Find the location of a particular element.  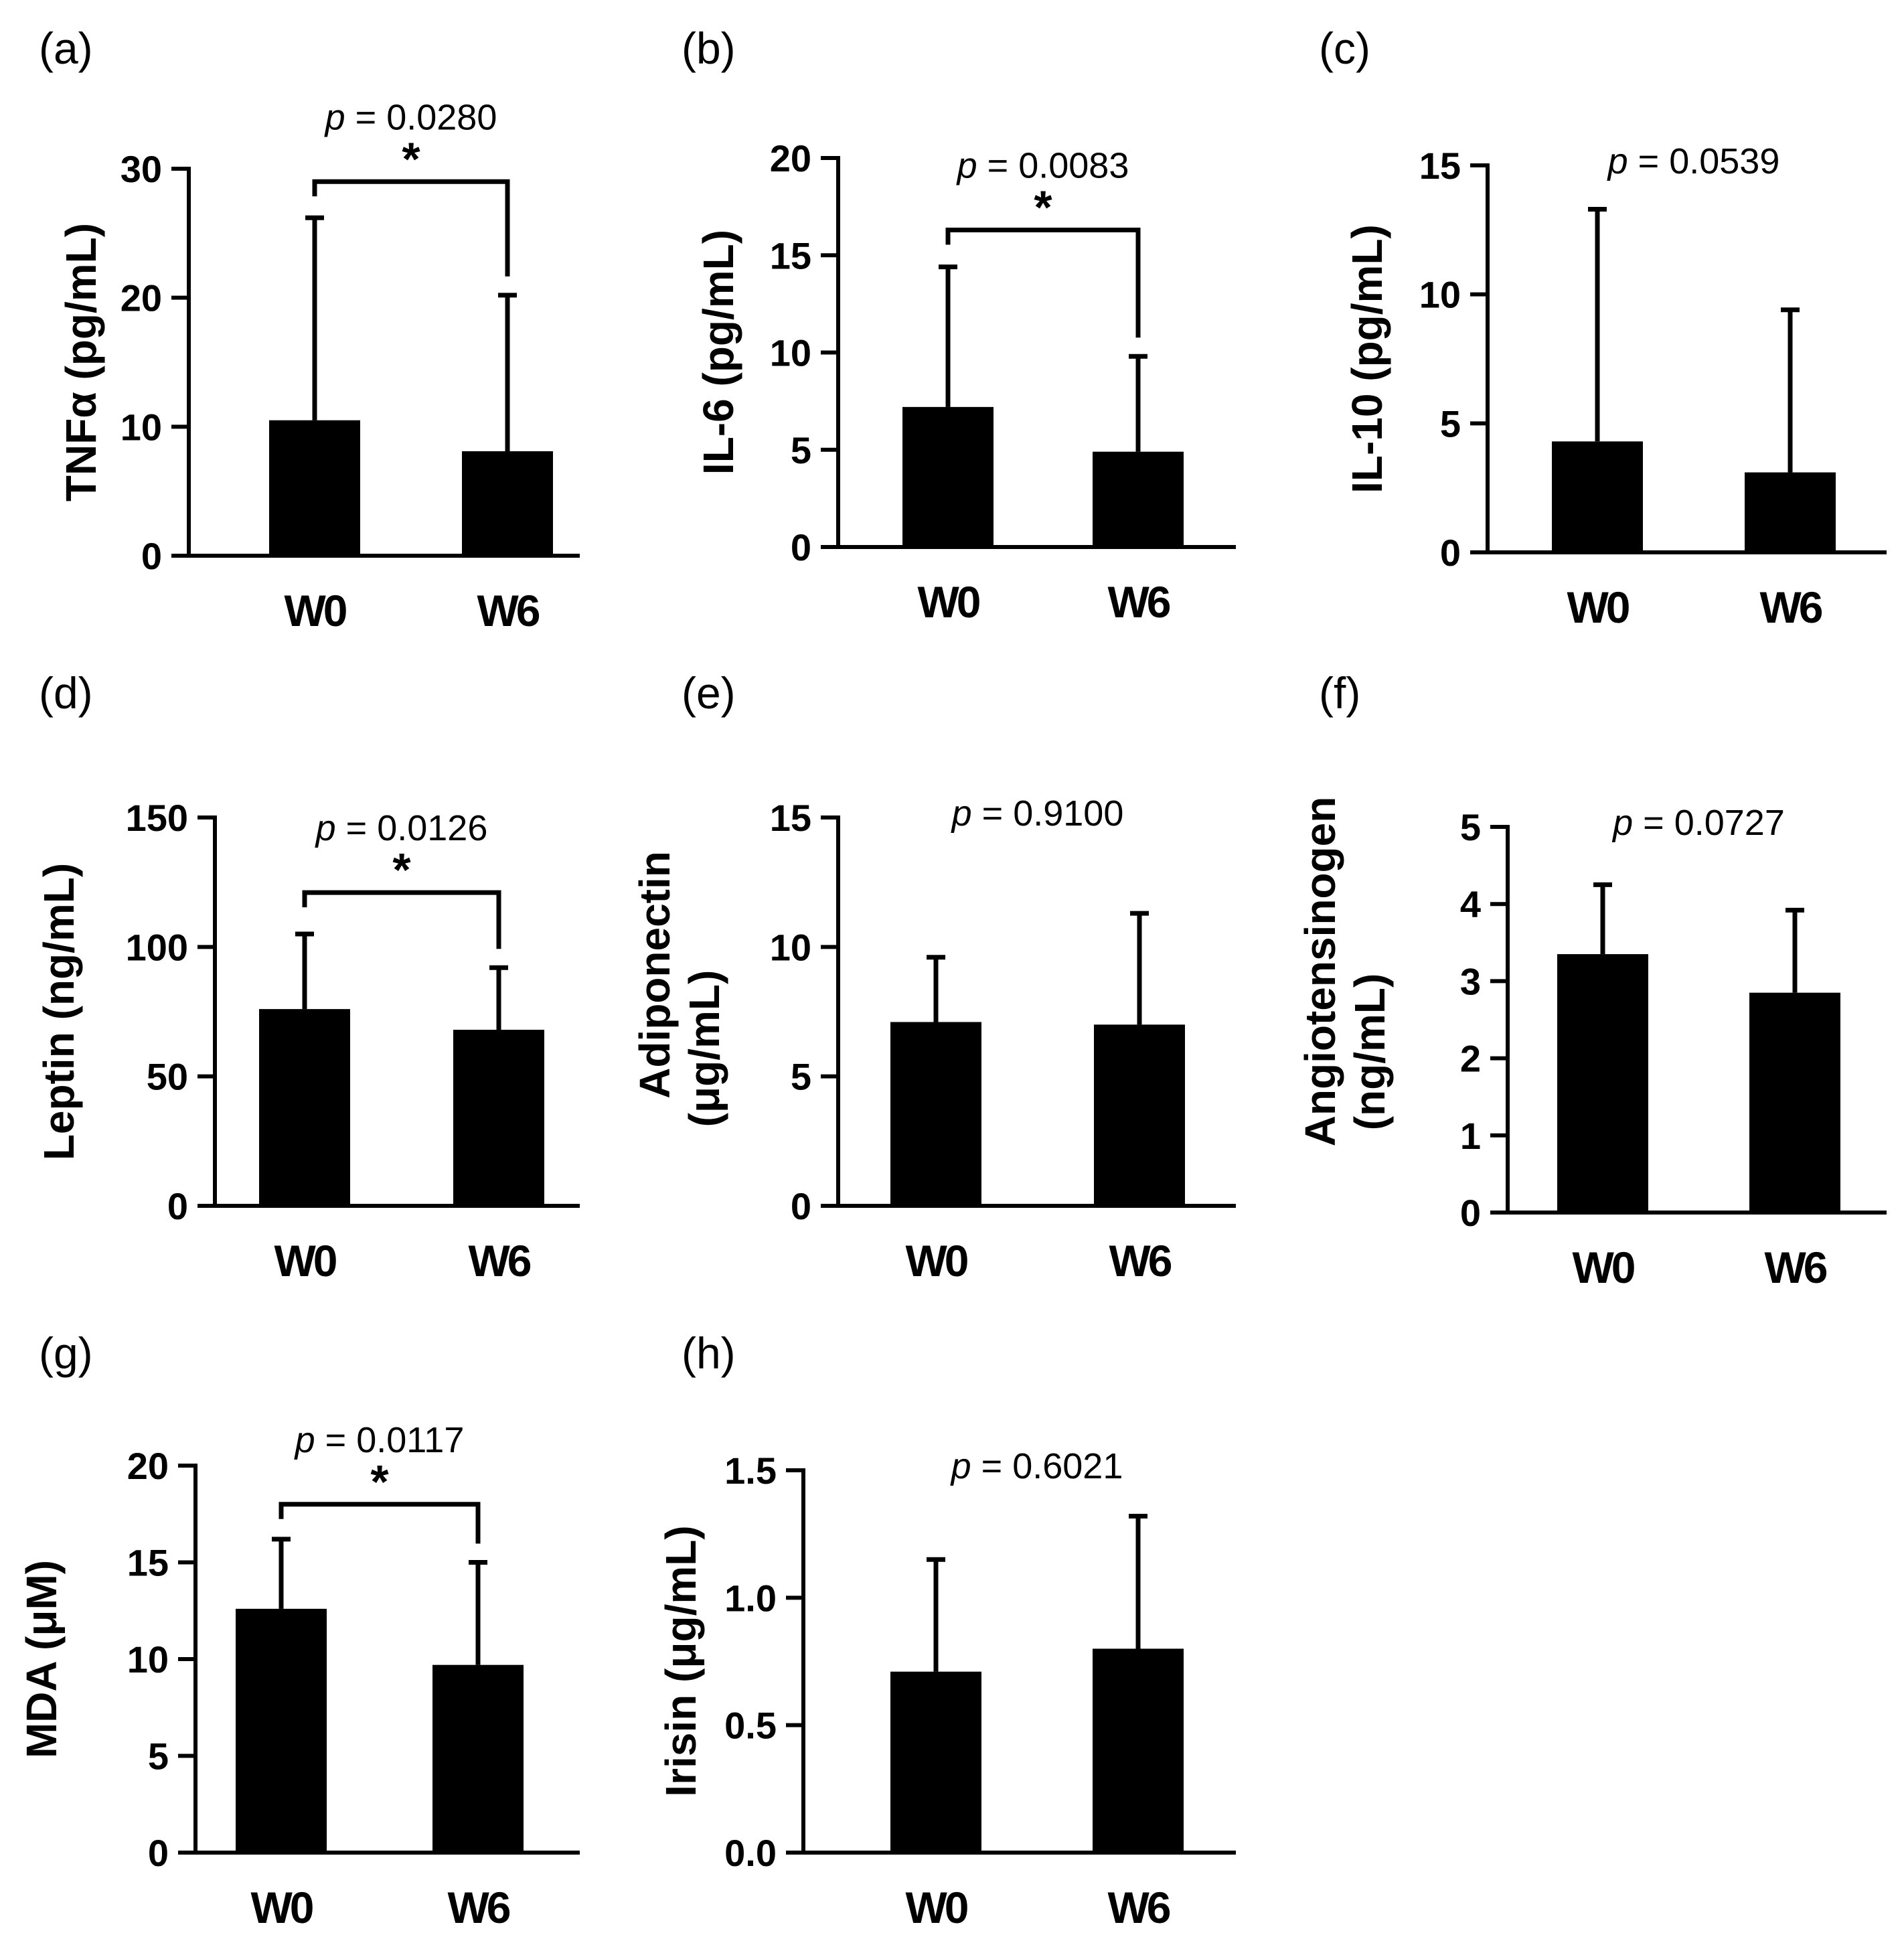

y-tick-label: 50 is located at coordinates (167, 1077).